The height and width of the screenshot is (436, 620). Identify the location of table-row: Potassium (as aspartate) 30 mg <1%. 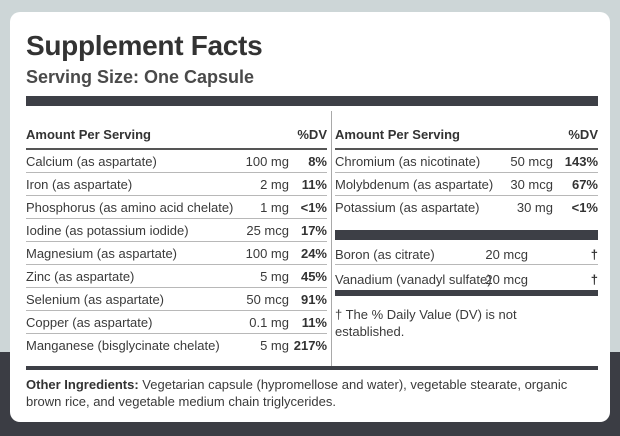
(466, 207).